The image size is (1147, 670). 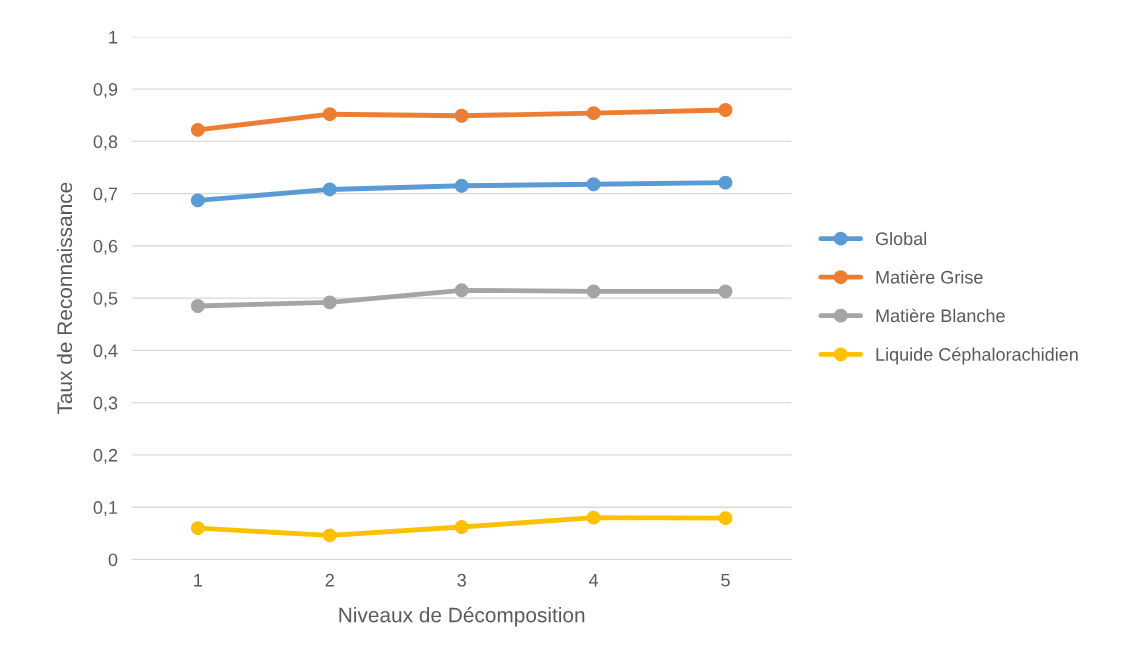 I want to click on legend-label: Matière Blanche, so click(x=940, y=315).